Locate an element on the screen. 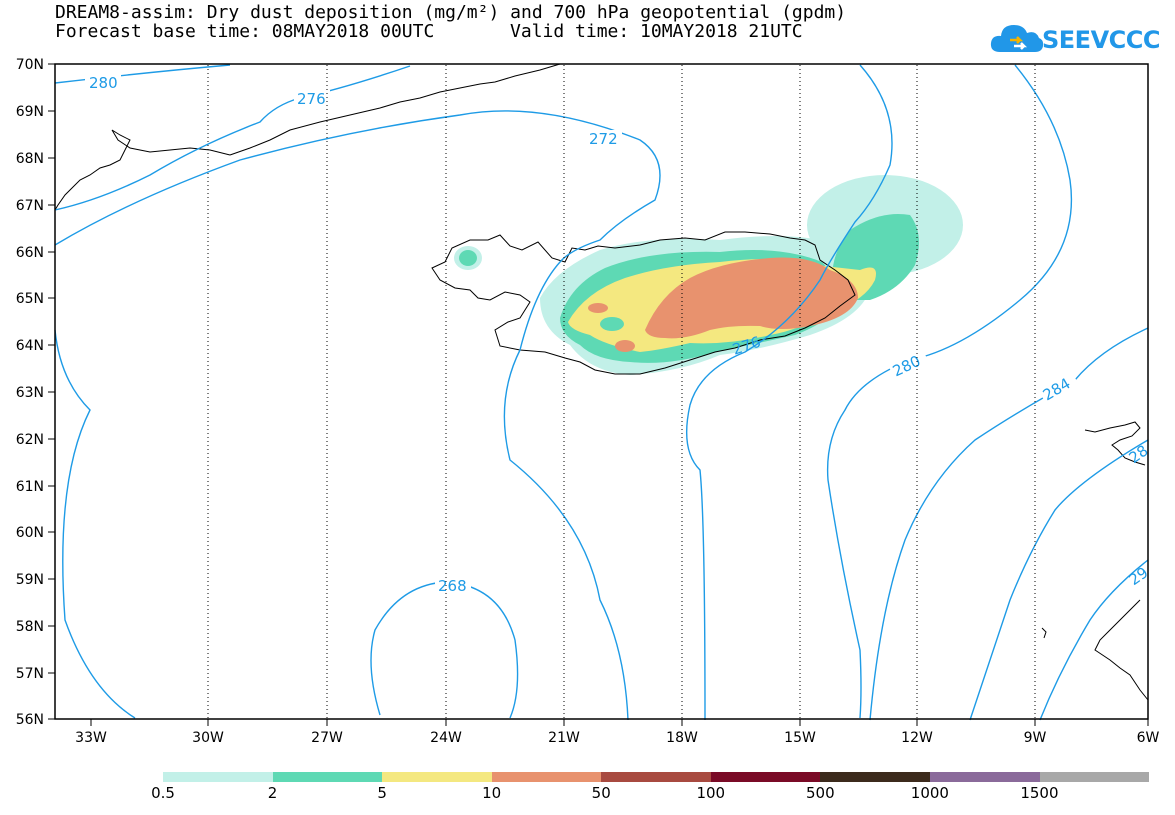 Image resolution: width=1175 pixels, height=815 pixels. contour-268-west is located at coordinates (95, 524).